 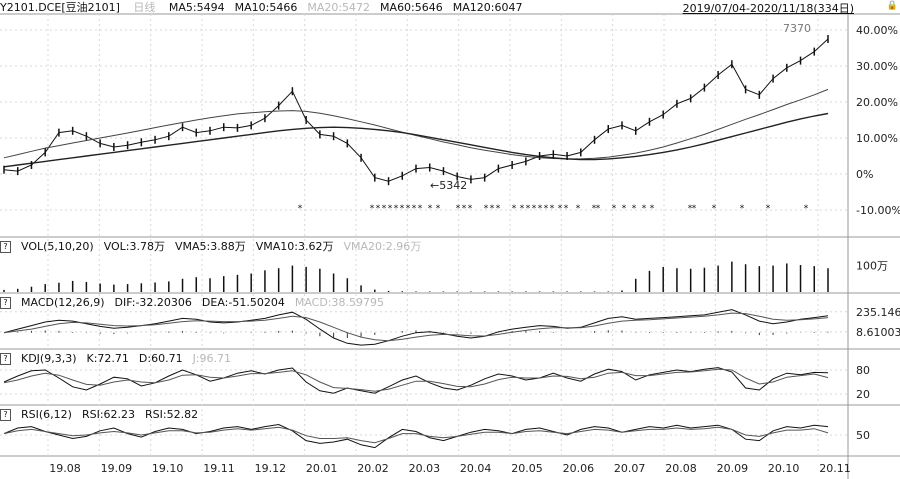 What do you see at coordinates (768, 8) in the screenshot?
I see `date-range: 2019/07/04-2020/11/18(334日)` at bounding box center [768, 8].